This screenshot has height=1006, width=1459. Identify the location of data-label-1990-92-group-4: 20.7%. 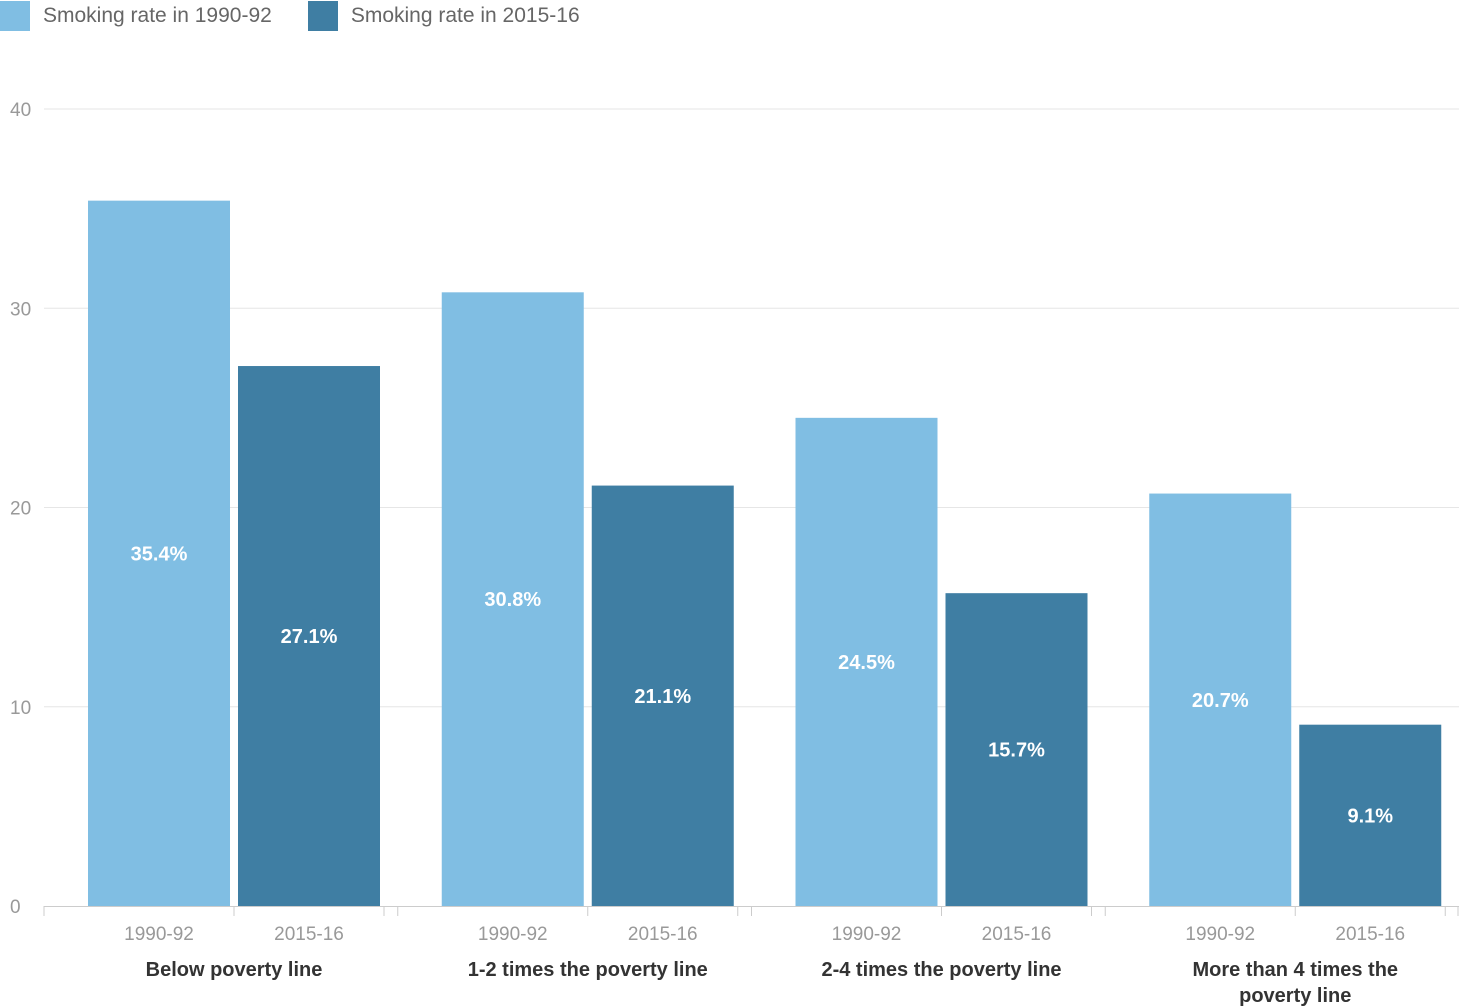
(1220, 701).